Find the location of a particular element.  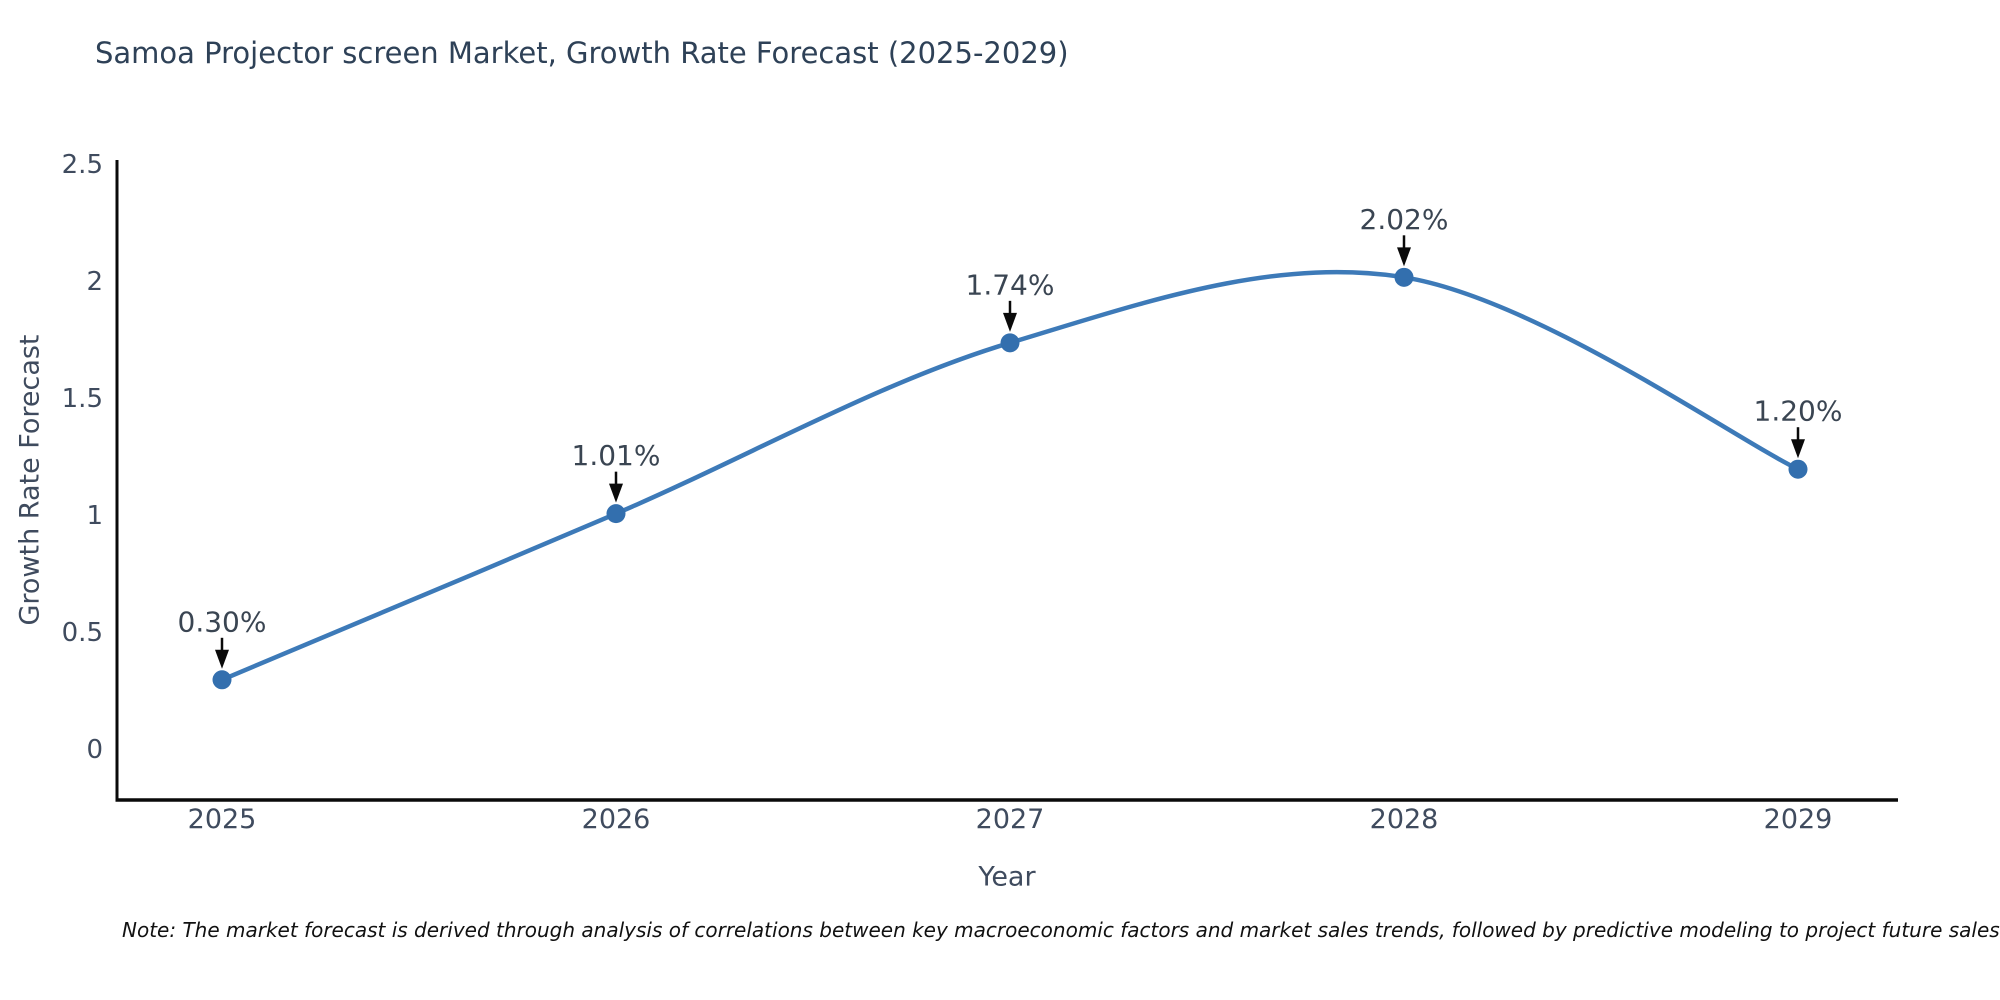

y-tick-label: 0.5 is located at coordinates (82, 633).